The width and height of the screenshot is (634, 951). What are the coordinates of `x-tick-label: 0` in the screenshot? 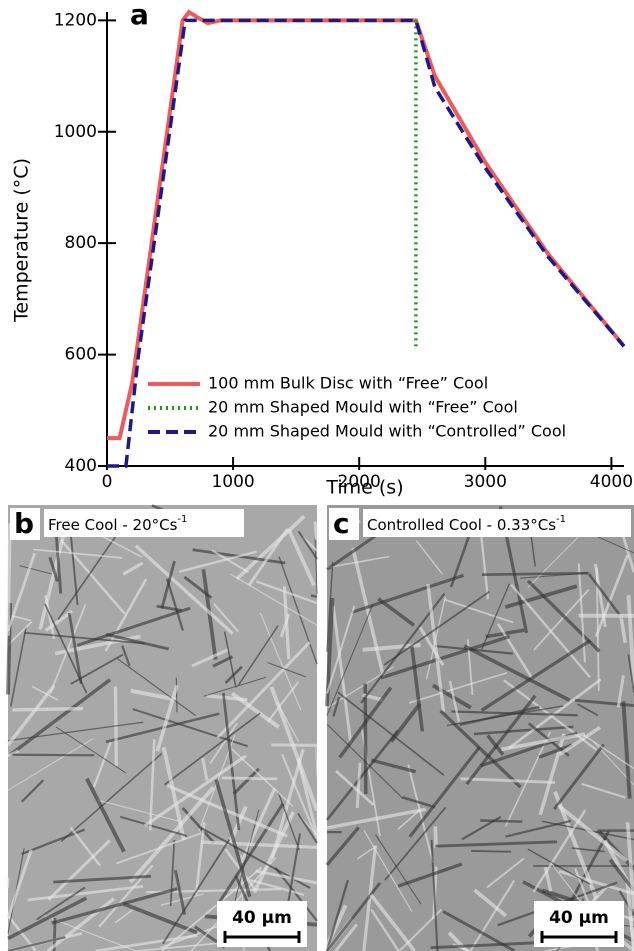 It's located at (107, 482).